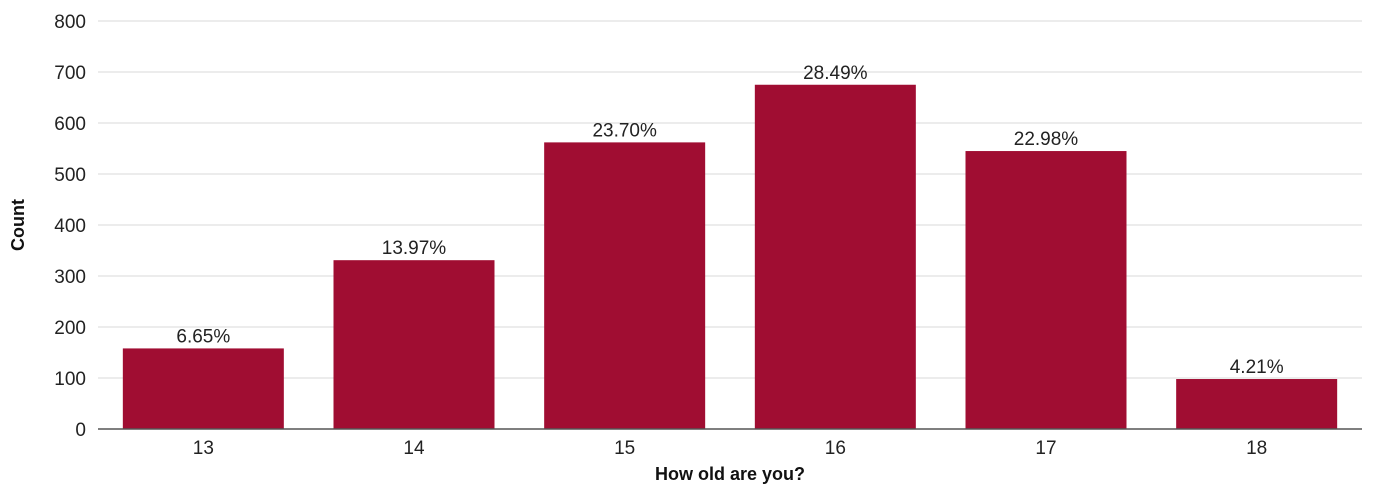 The width and height of the screenshot is (1381, 488). What do you see at coordinates (624, 130) in the screenshot?
I see `data-label: 23.70%` at bounding box center [624, 130].